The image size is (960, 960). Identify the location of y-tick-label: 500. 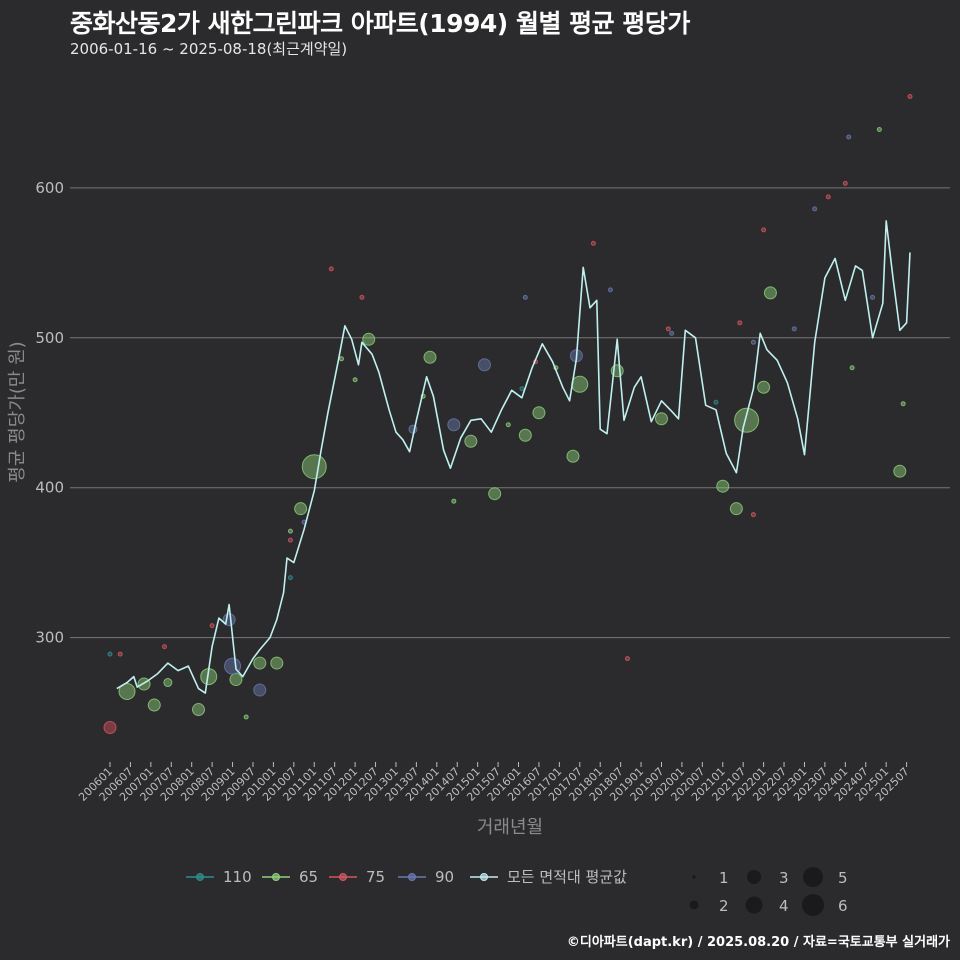
(49, 338).